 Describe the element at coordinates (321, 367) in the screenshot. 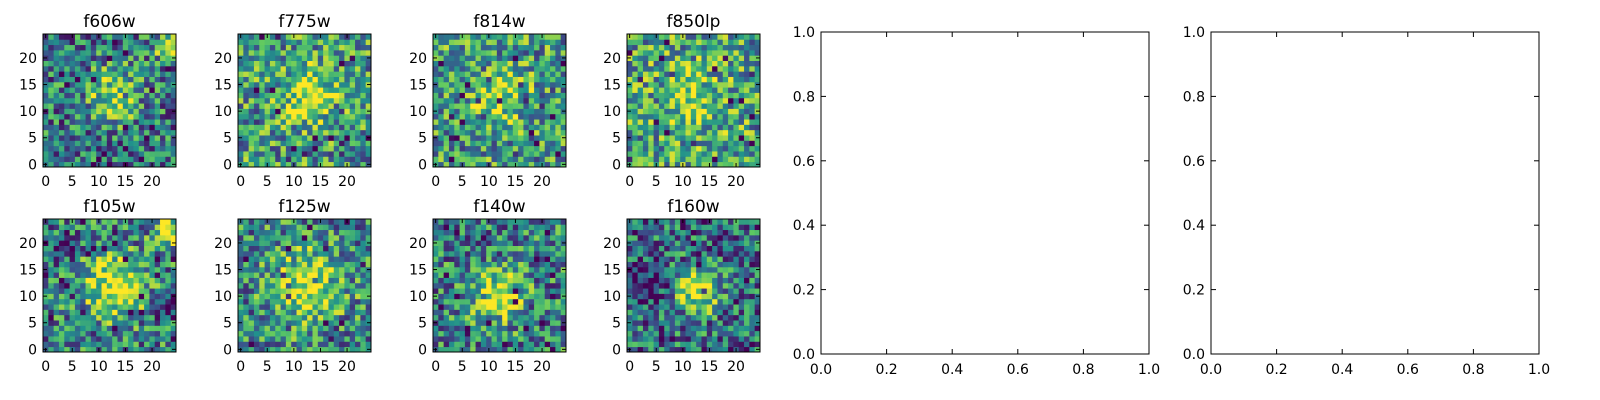

I see `x-tick-label: 15` at that location.